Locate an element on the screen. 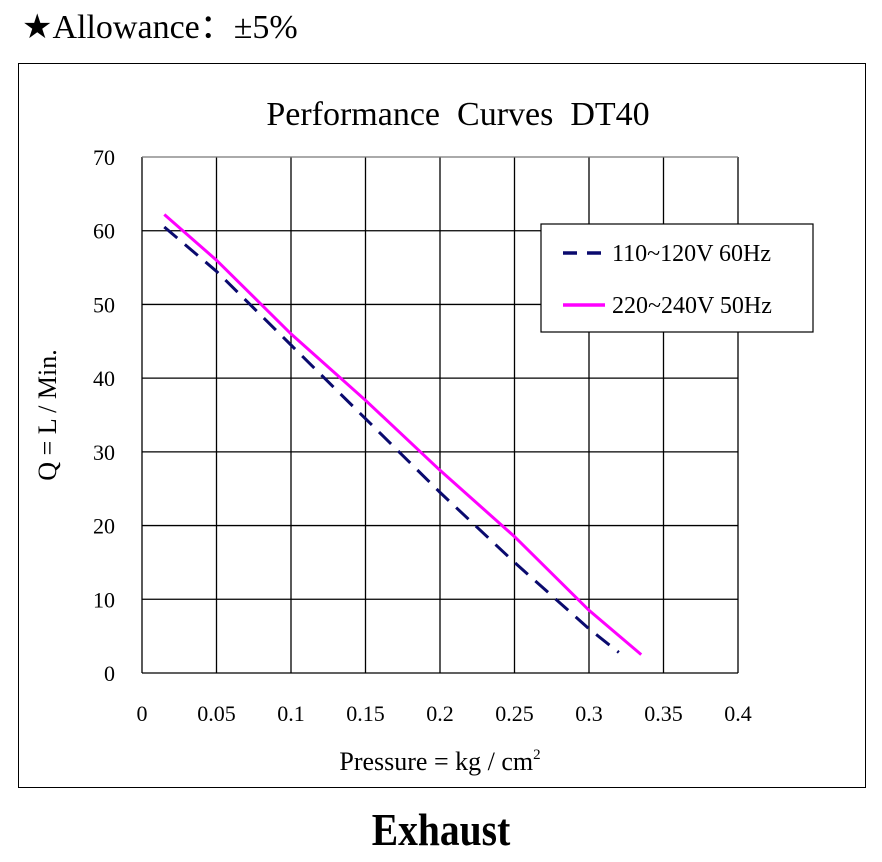 This screenshot has width=882, height=862. y-tick-label: 60 is located at coordinates (104, 231).